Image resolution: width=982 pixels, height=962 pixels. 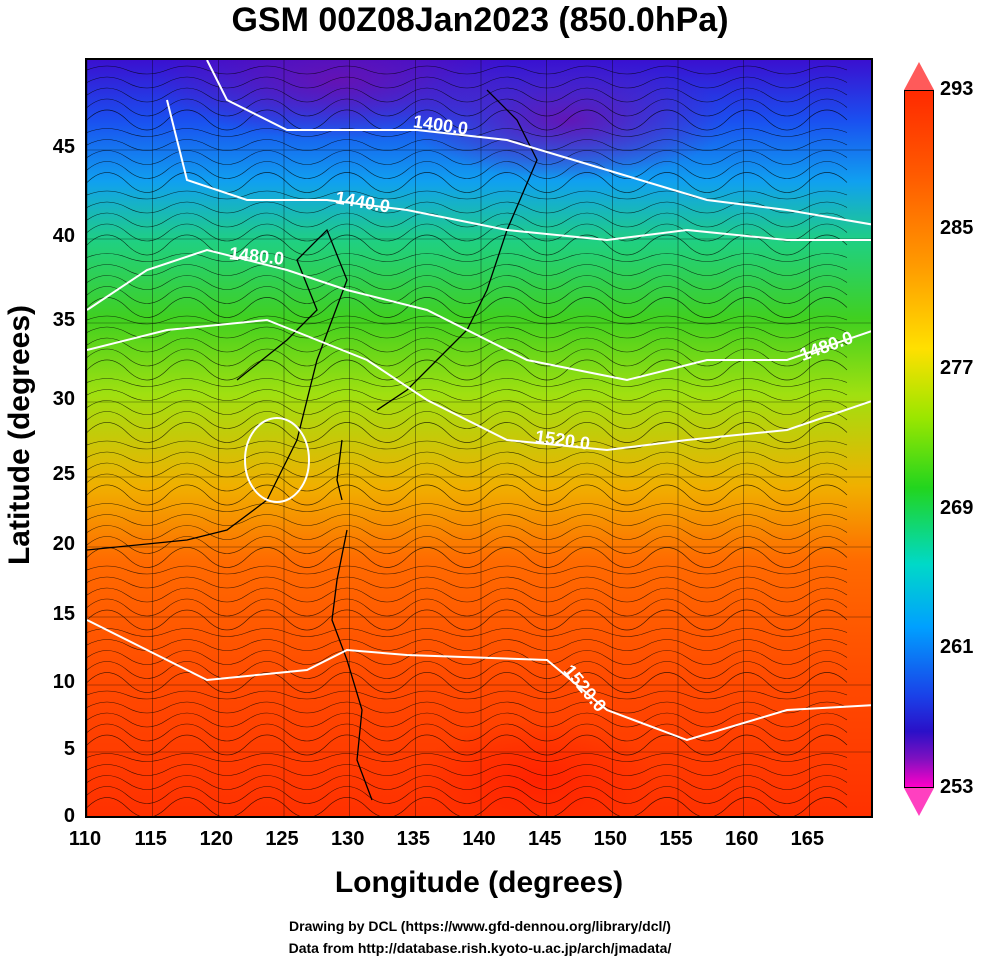 I want to click on coastline-china, so click(x=217, y=389).